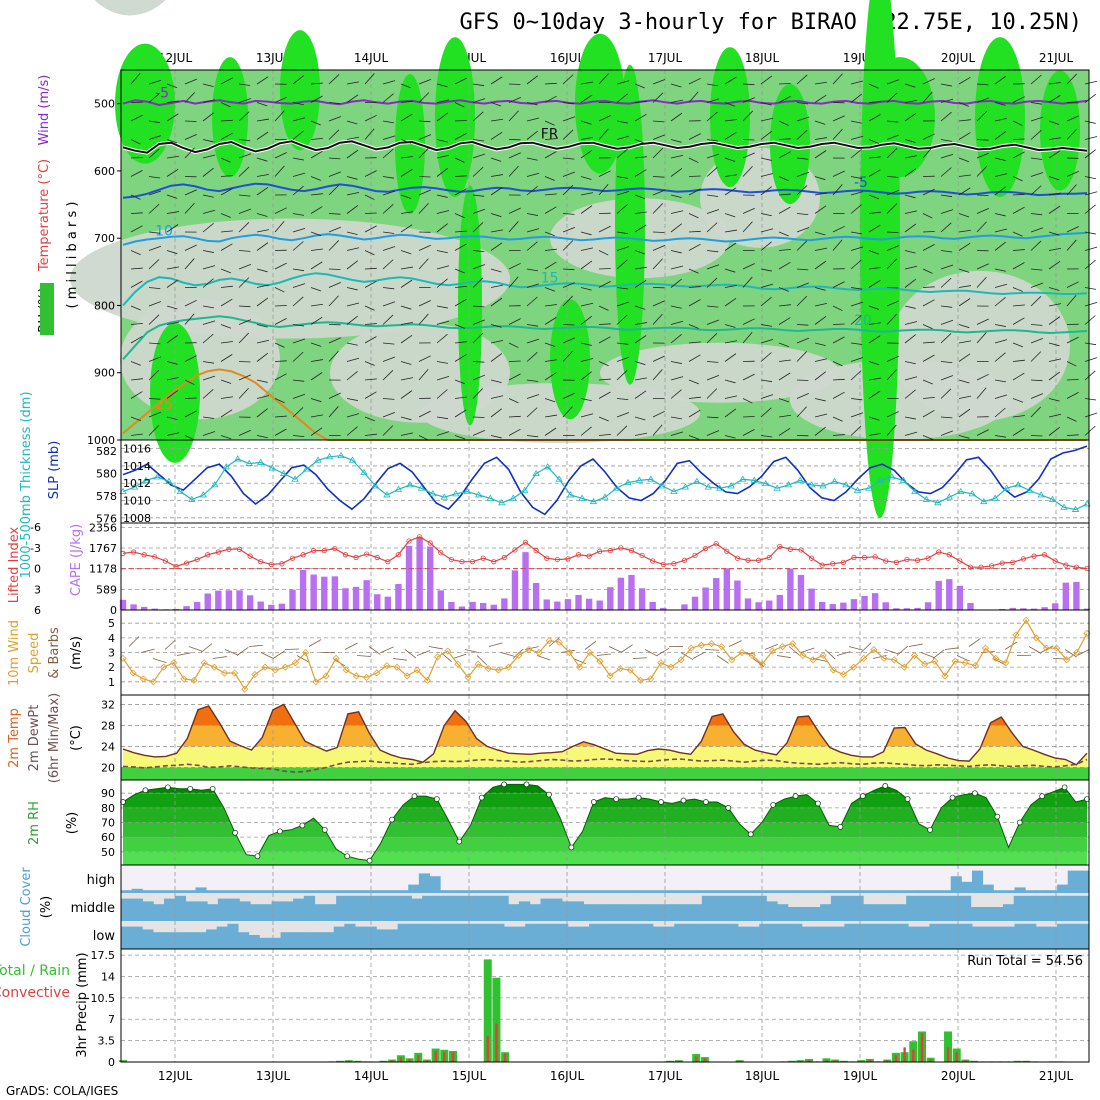  Describe the element at coordinates (54, 653) in the screenshot. I see `ylabel-wind-barbs: & Barbs` at that location.